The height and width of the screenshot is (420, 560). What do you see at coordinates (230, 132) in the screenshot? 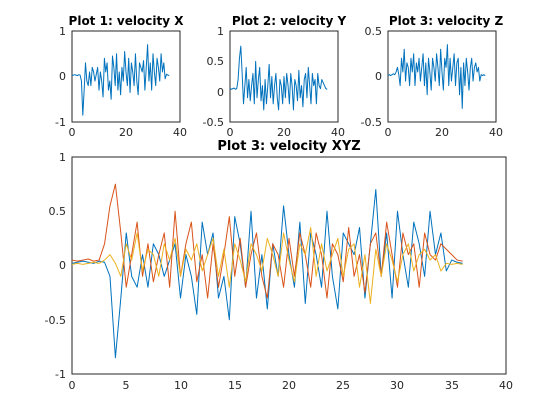
I see `subplot-2-xtick-0: 0` at bounding box center [230, 132].